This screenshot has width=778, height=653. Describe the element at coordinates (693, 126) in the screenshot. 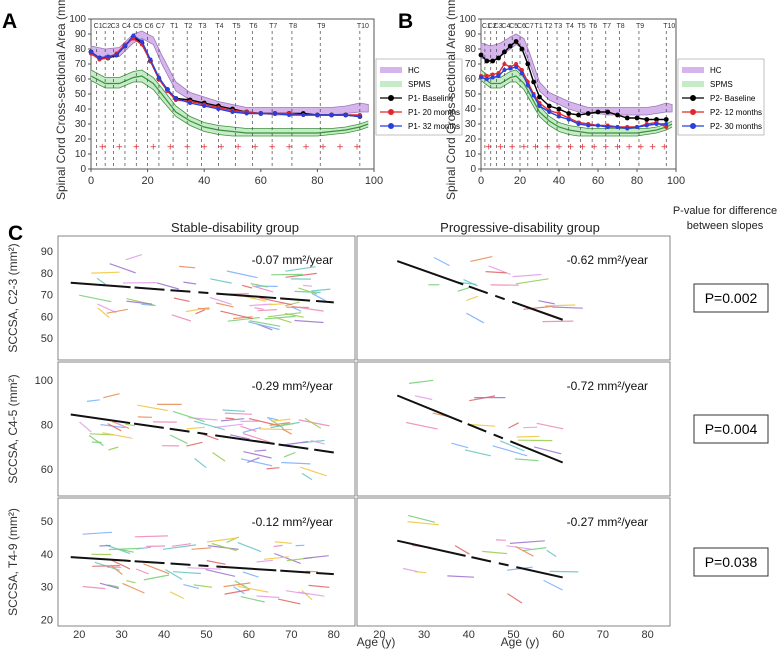

I see `legend-marker` at that location.